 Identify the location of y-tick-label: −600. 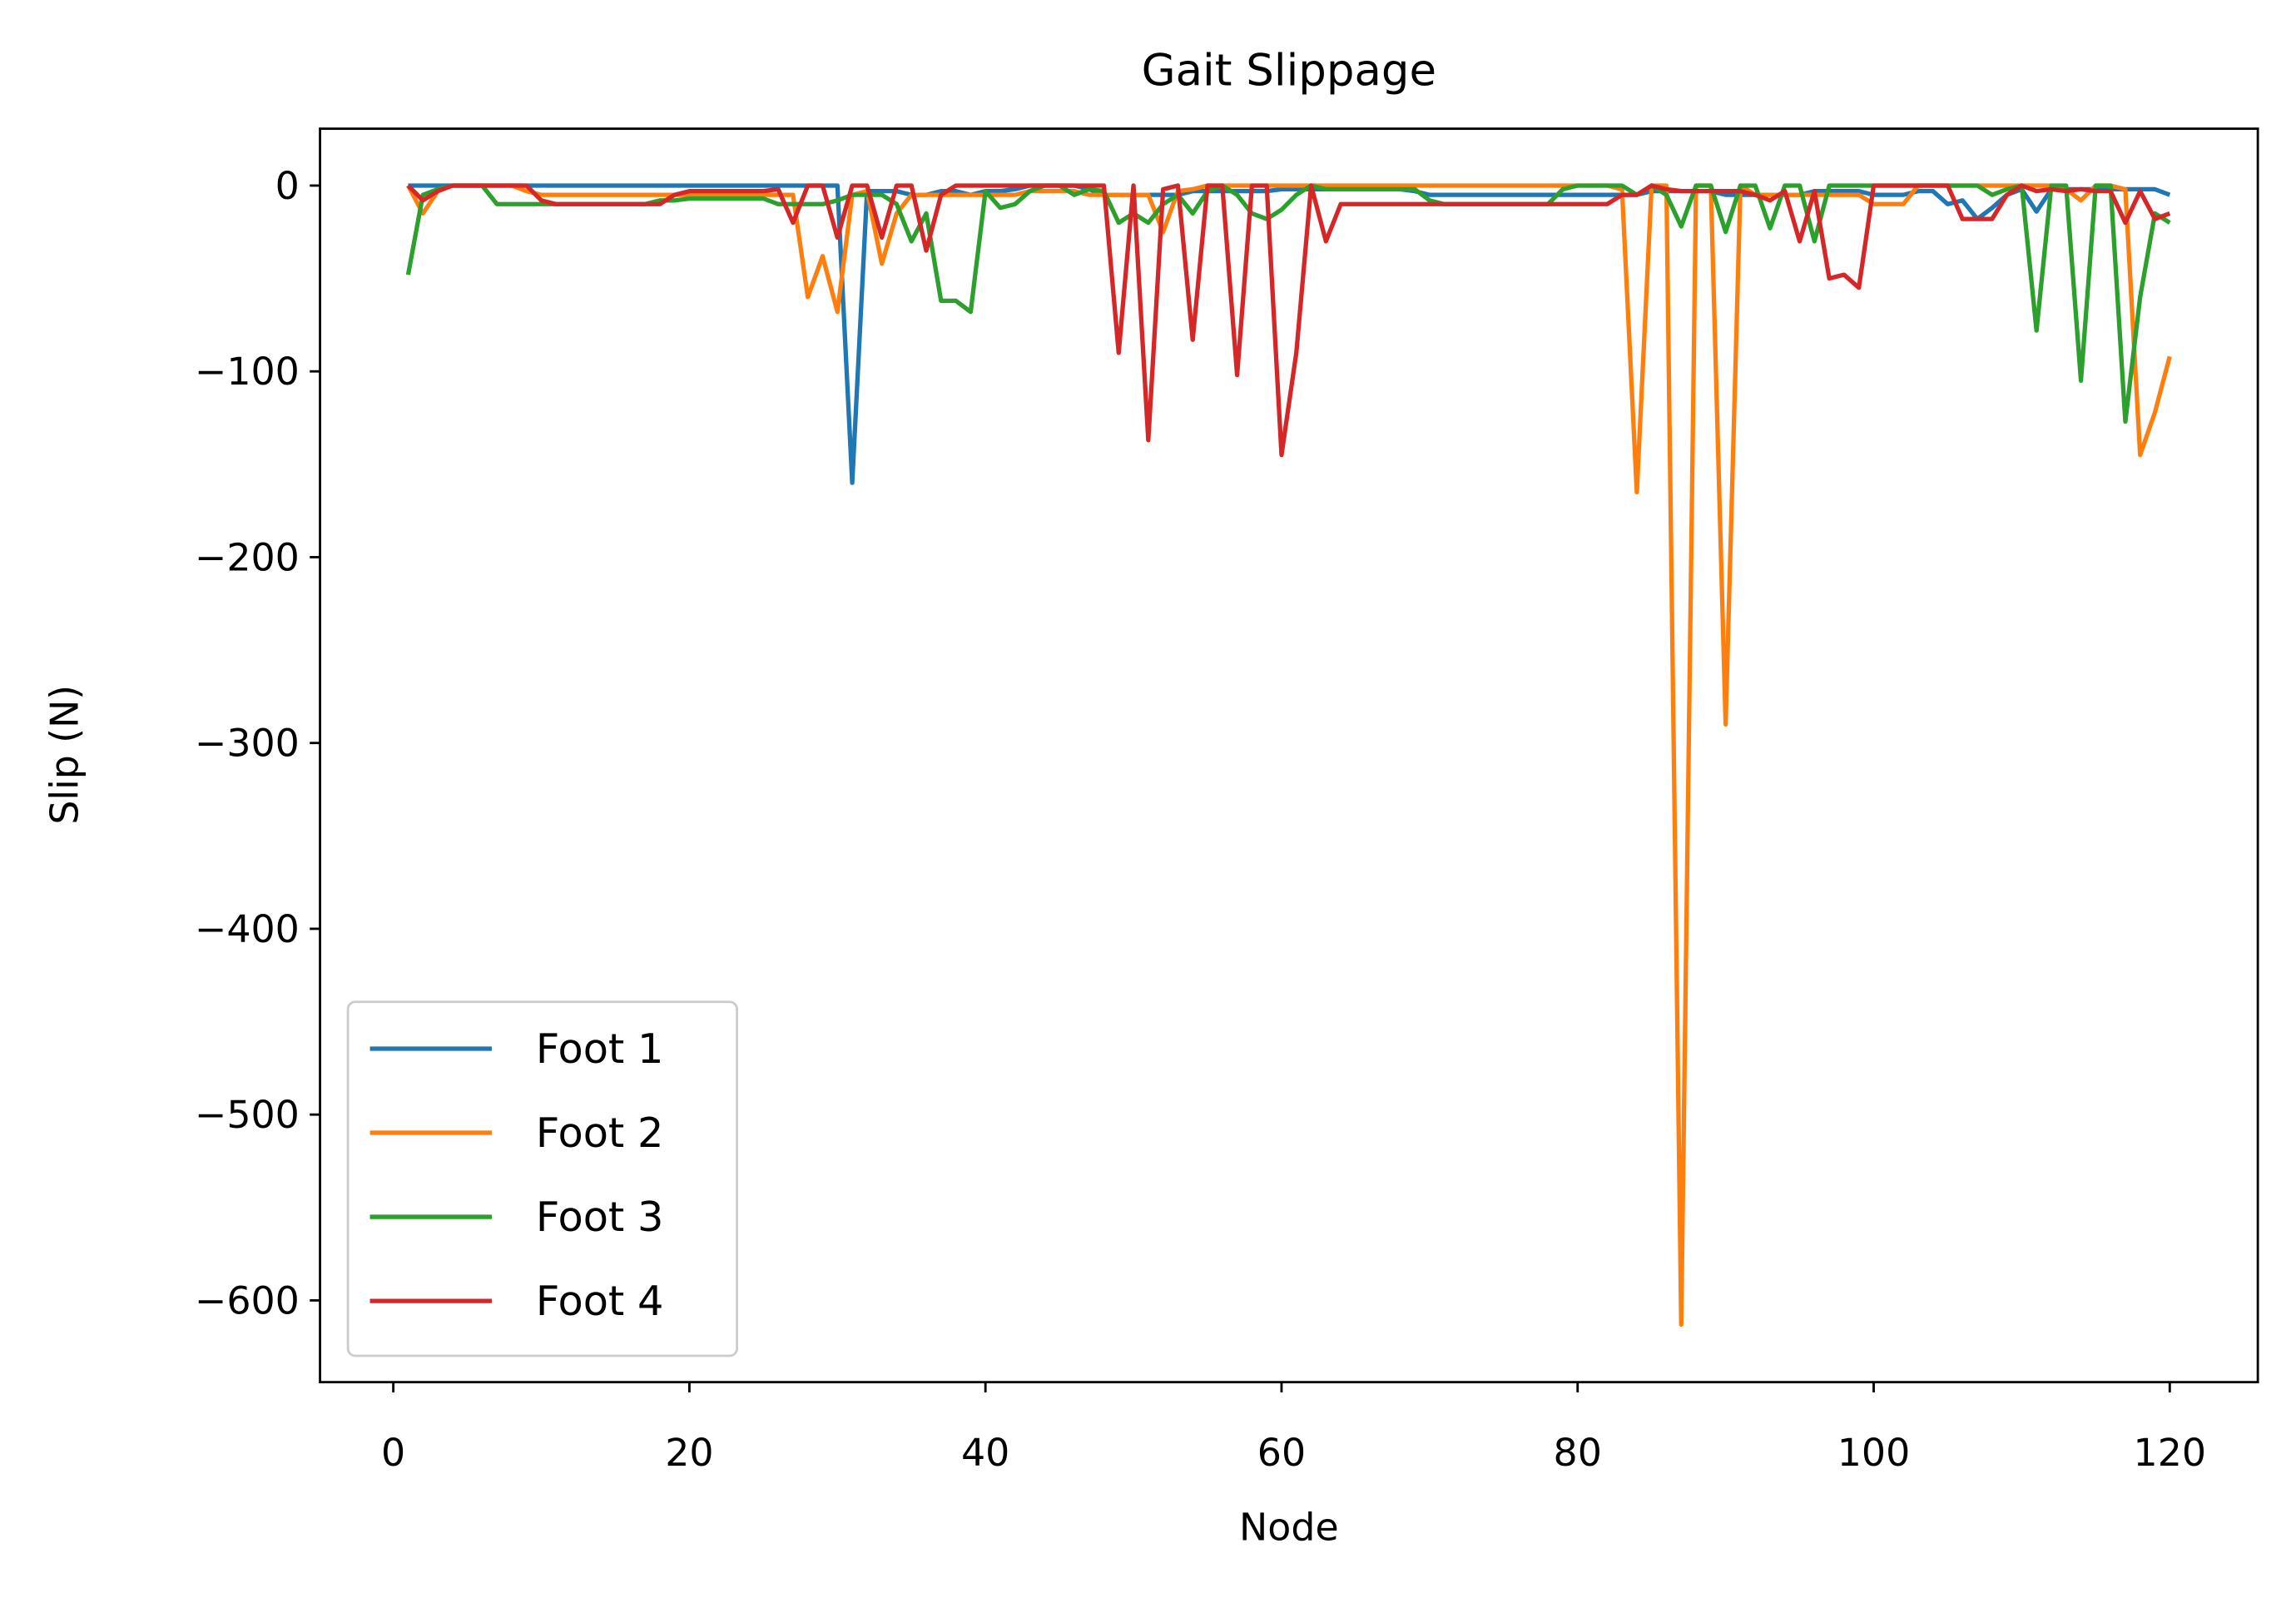
(247, 1300).